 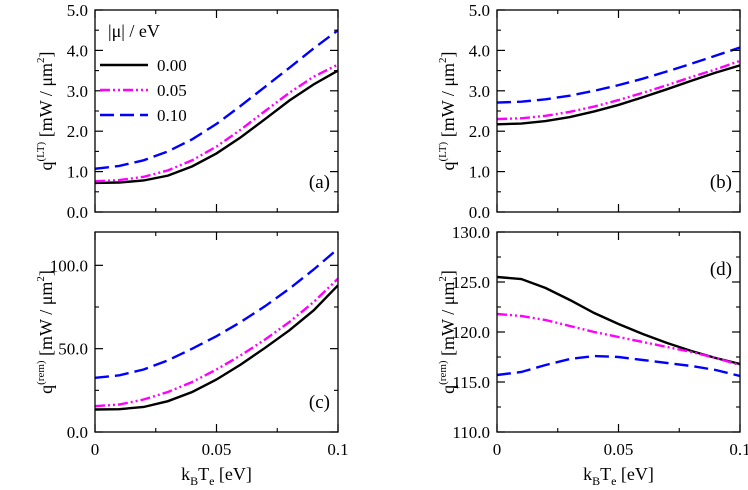 I want to click on y-tick-label: 130.0, so click(x=471, y=232).